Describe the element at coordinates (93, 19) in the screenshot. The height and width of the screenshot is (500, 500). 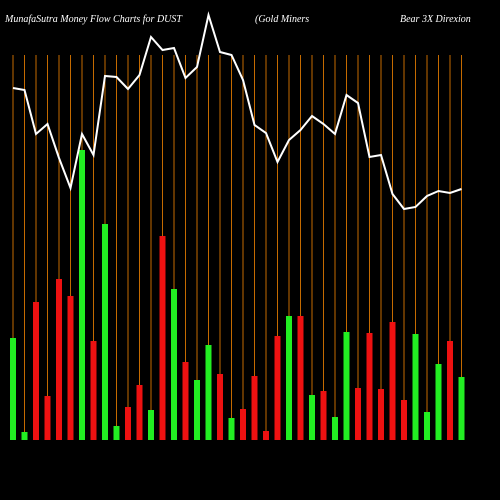
I see `chart-title: MunafaSutra Money Flow Charts for DUST` at that location.